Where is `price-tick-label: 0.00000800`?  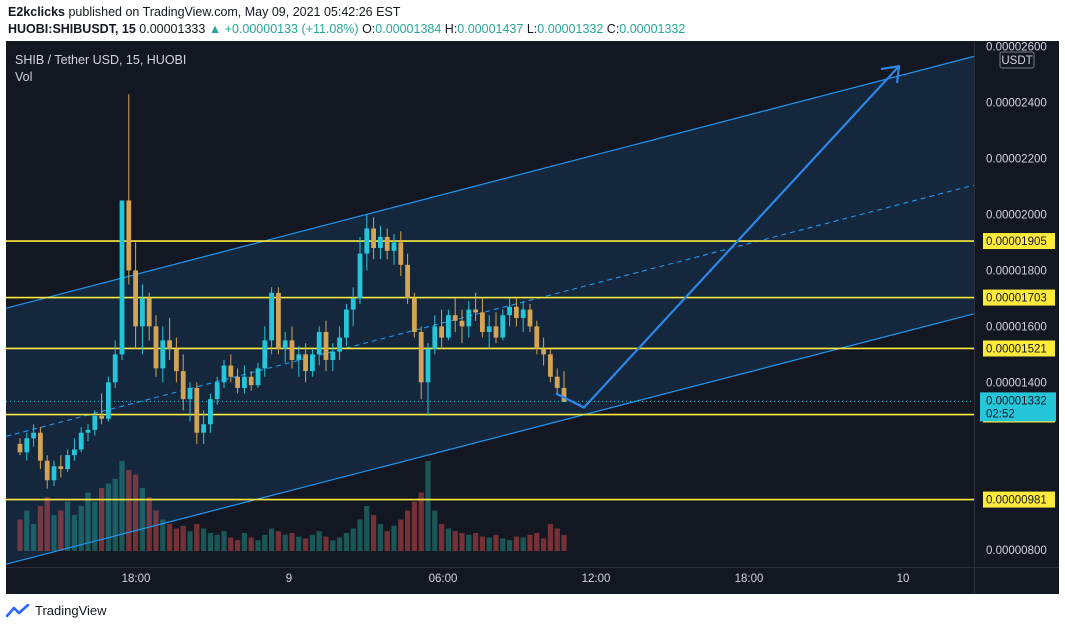
price-tick-label: 0.00000800 is located at coordinates (1016, 551).